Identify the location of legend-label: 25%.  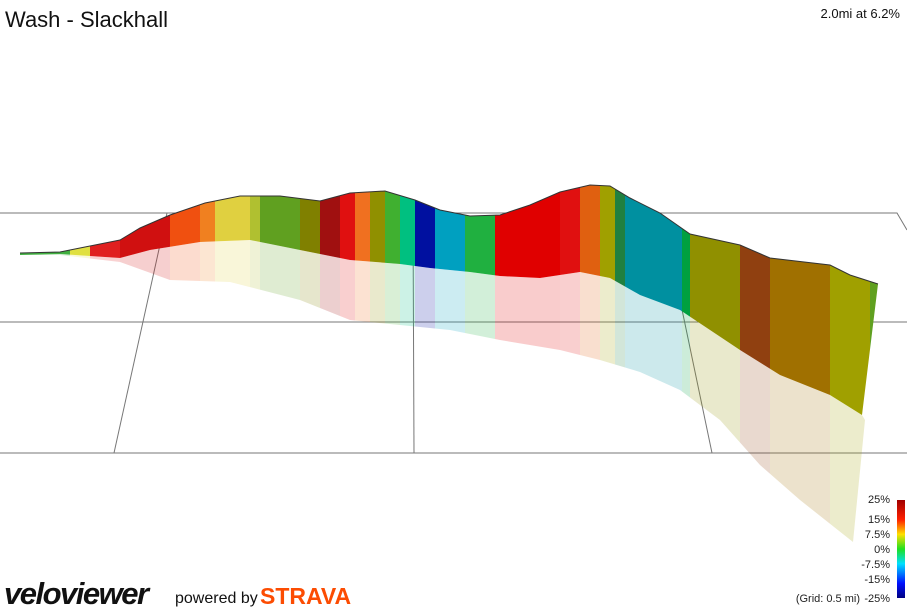
(879, 500).